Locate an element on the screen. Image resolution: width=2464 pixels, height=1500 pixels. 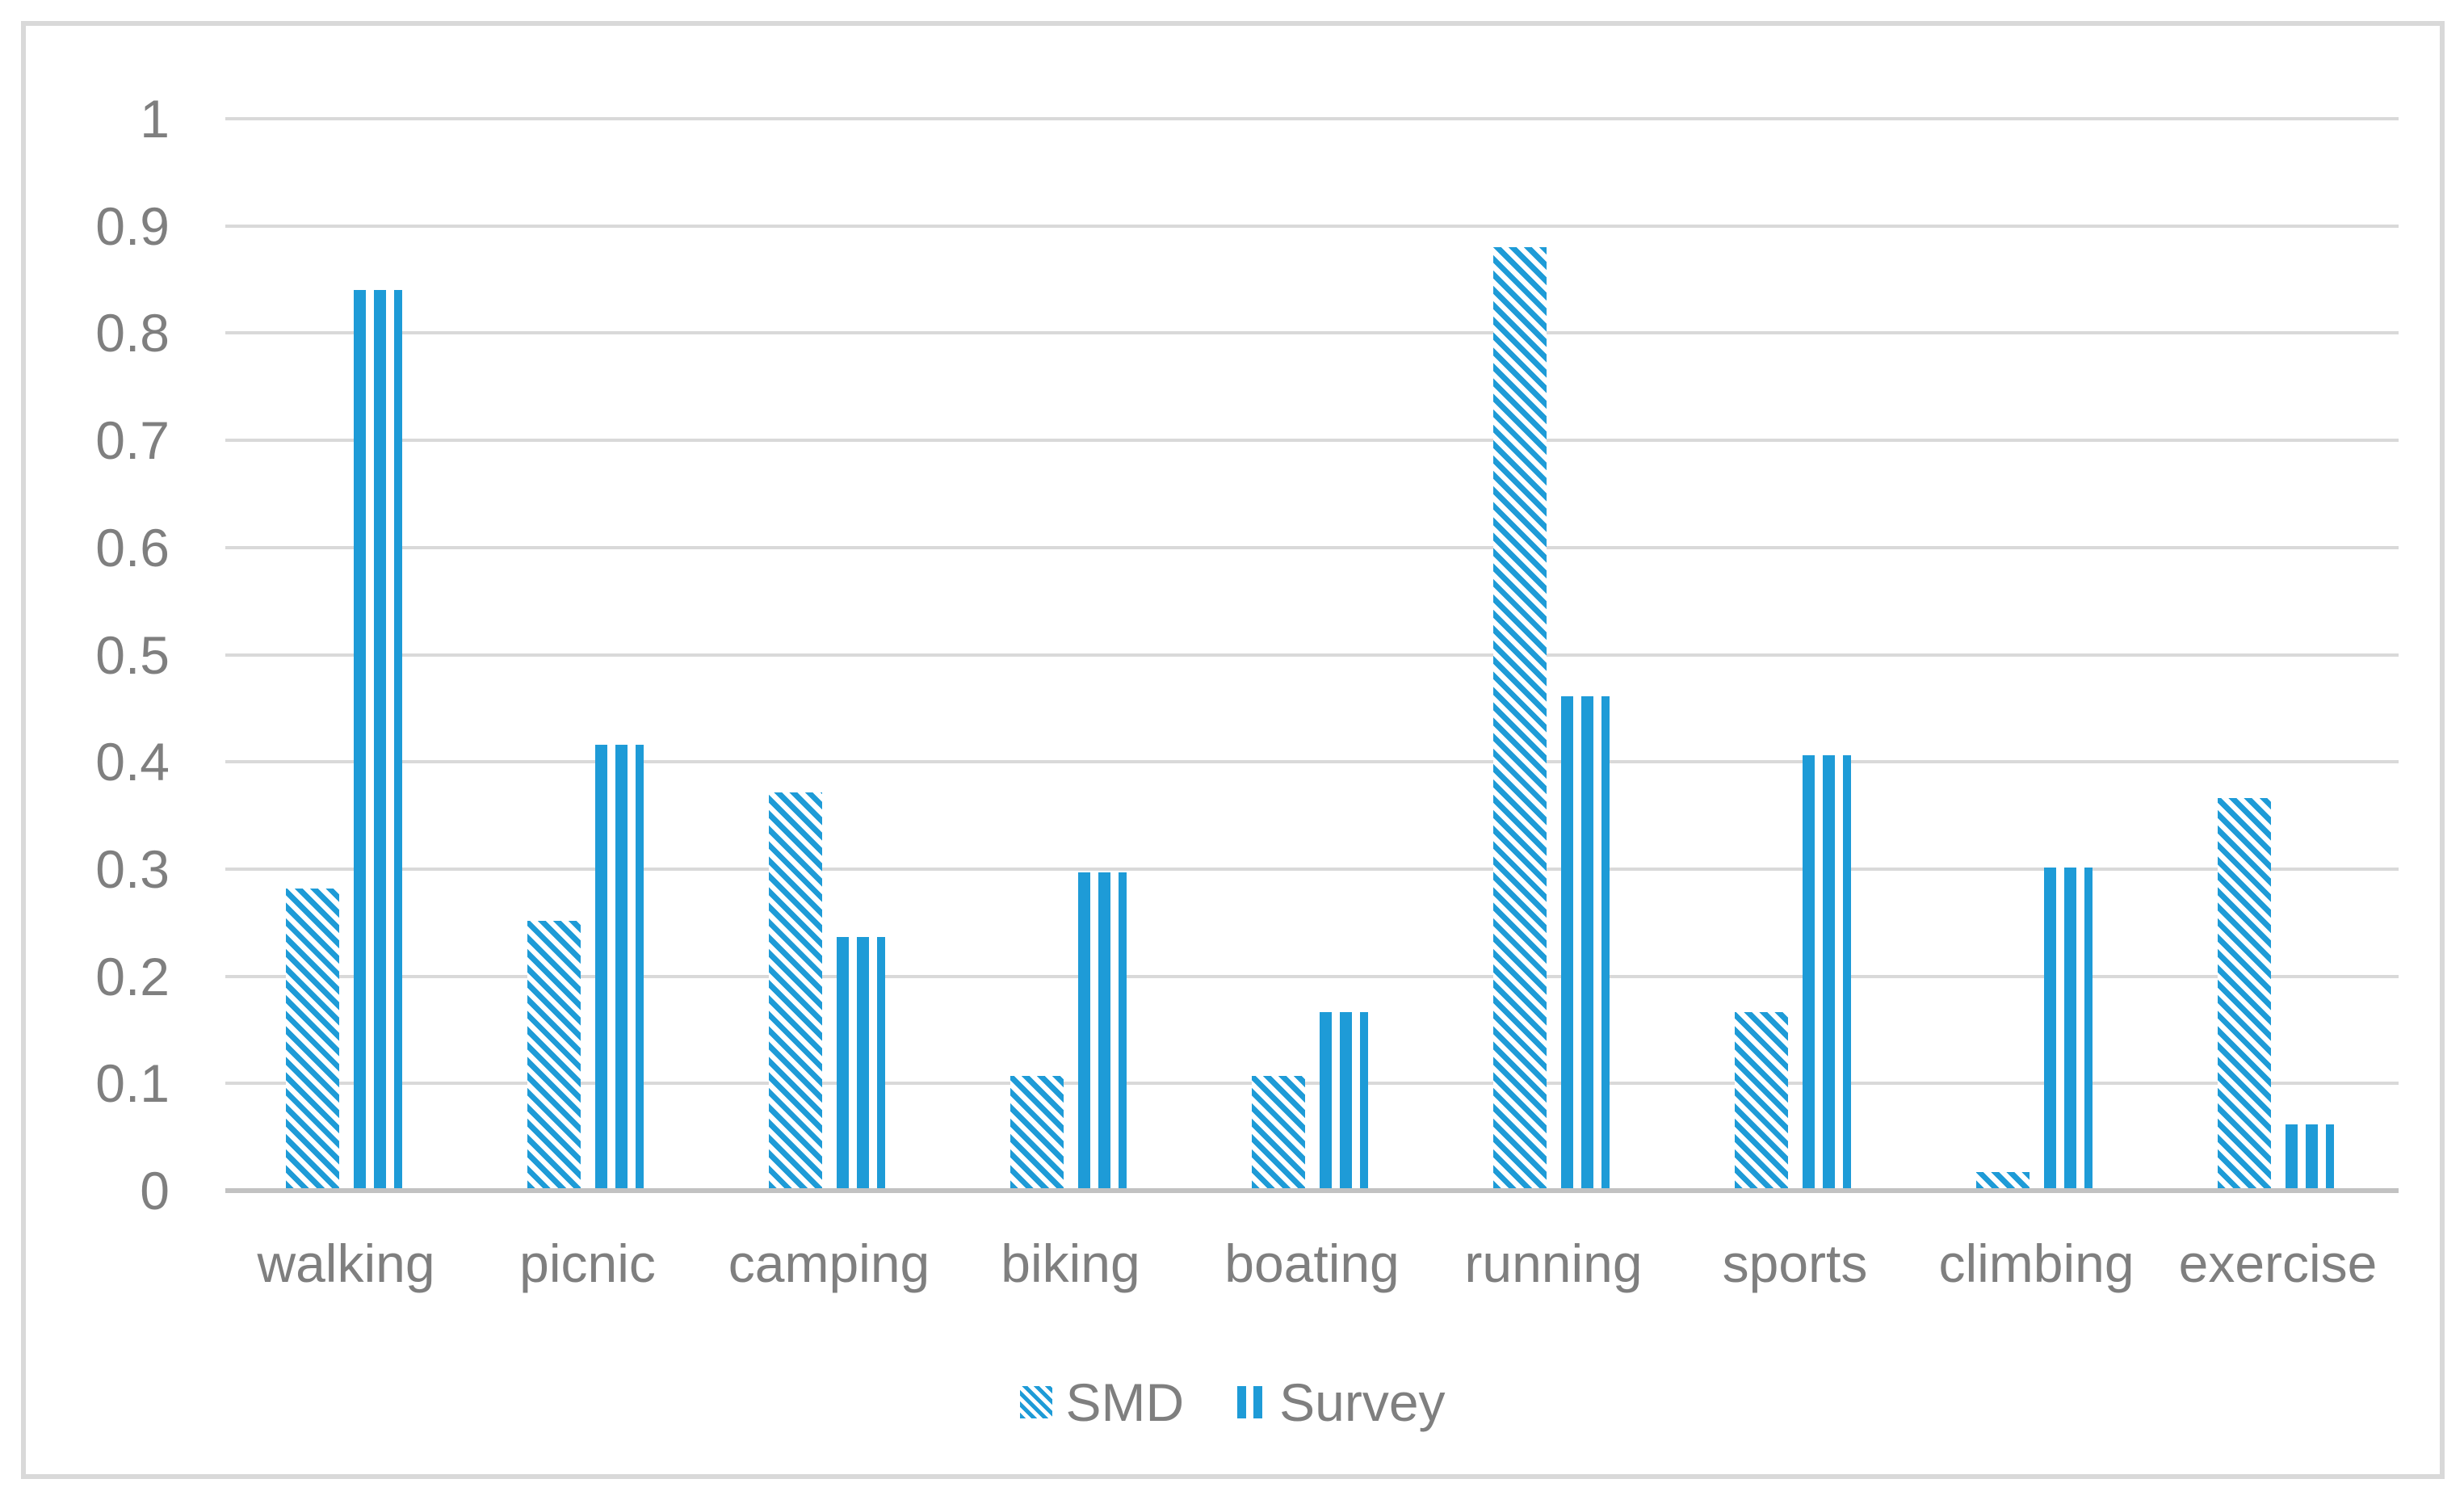
y-axis-tick-label: 0.3 is located at coordinates (133, 868).